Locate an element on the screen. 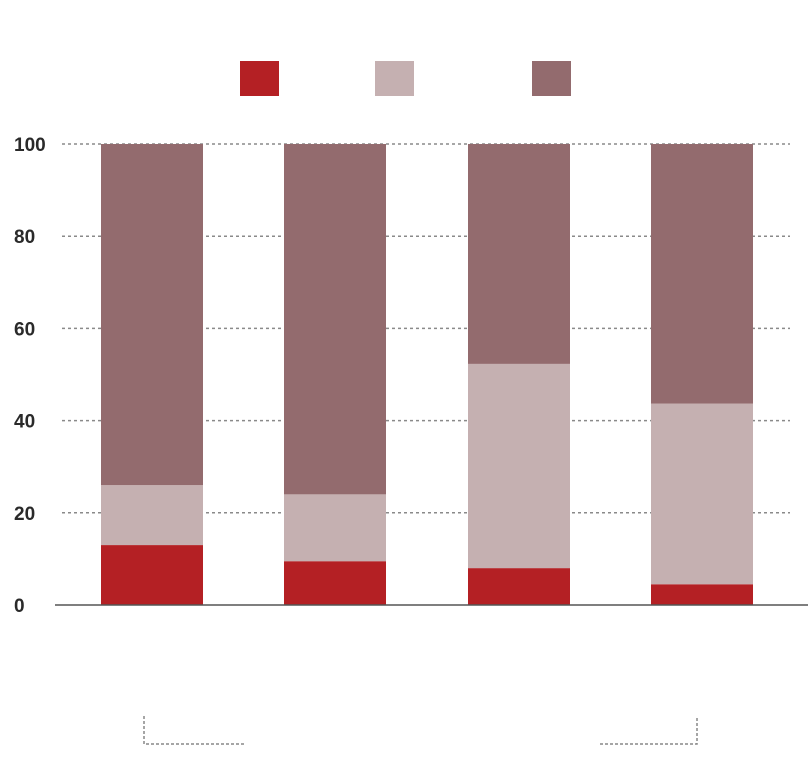 The image size is (808, 768). y-tick-label: 40 is located at coordinates (24, 422).